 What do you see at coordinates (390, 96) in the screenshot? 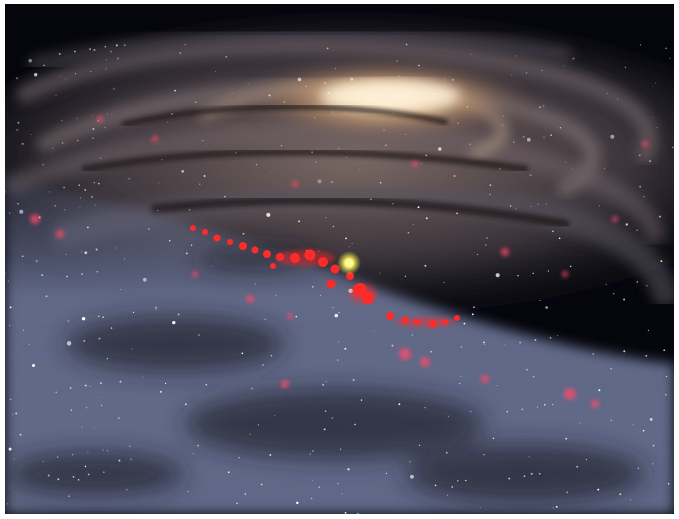
I see `galactic-bulge` at bounding box center [390, 96].